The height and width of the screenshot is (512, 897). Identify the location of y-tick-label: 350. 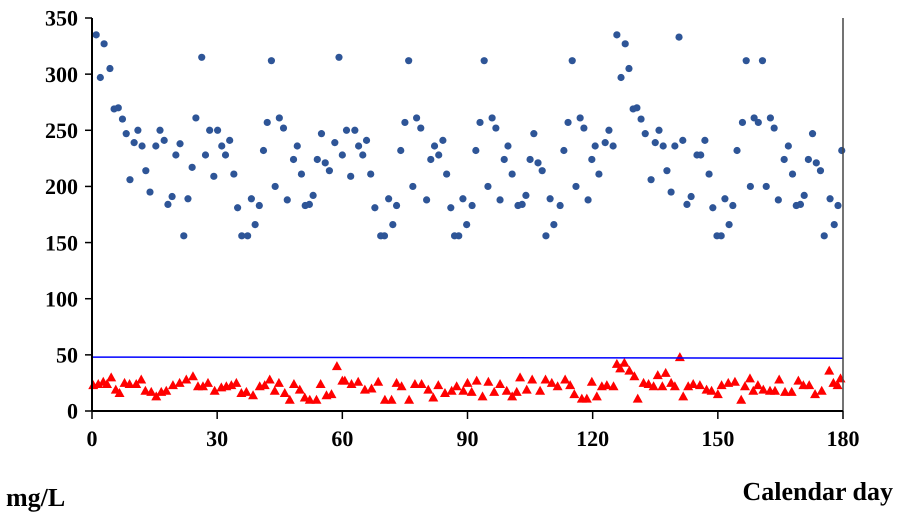
(61, 18).